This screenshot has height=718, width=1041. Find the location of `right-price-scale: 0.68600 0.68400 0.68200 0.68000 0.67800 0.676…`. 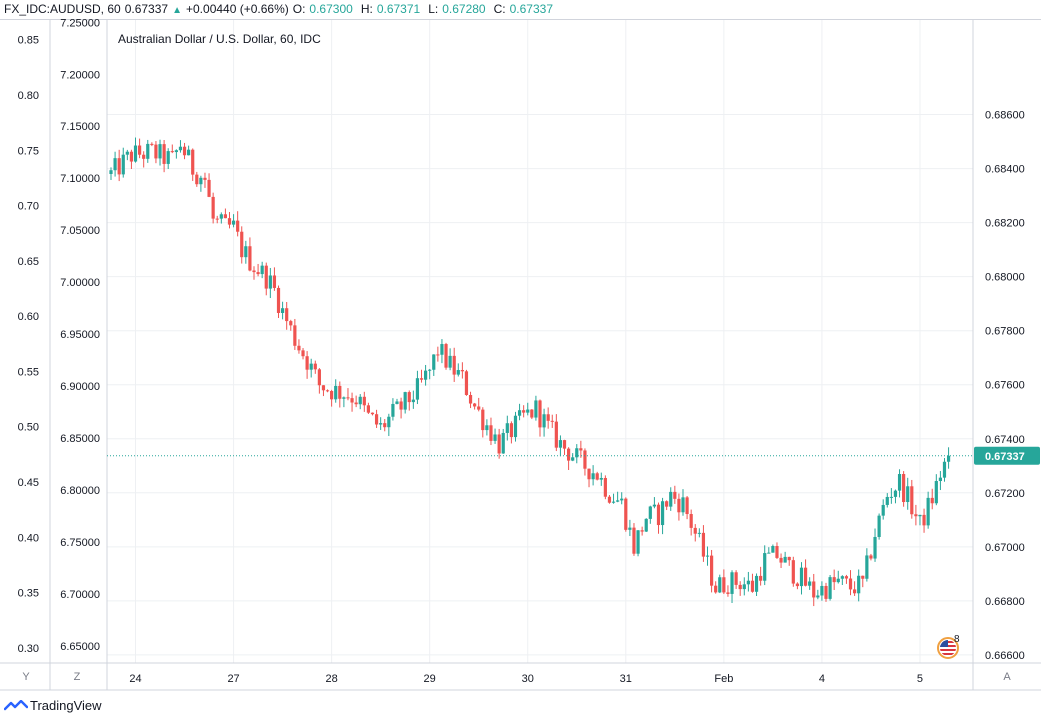

right-price-scale: 0.68600 0.68400 0.68200 0.68000 0.67800 0.676… is located at coordinates (1005, 386).